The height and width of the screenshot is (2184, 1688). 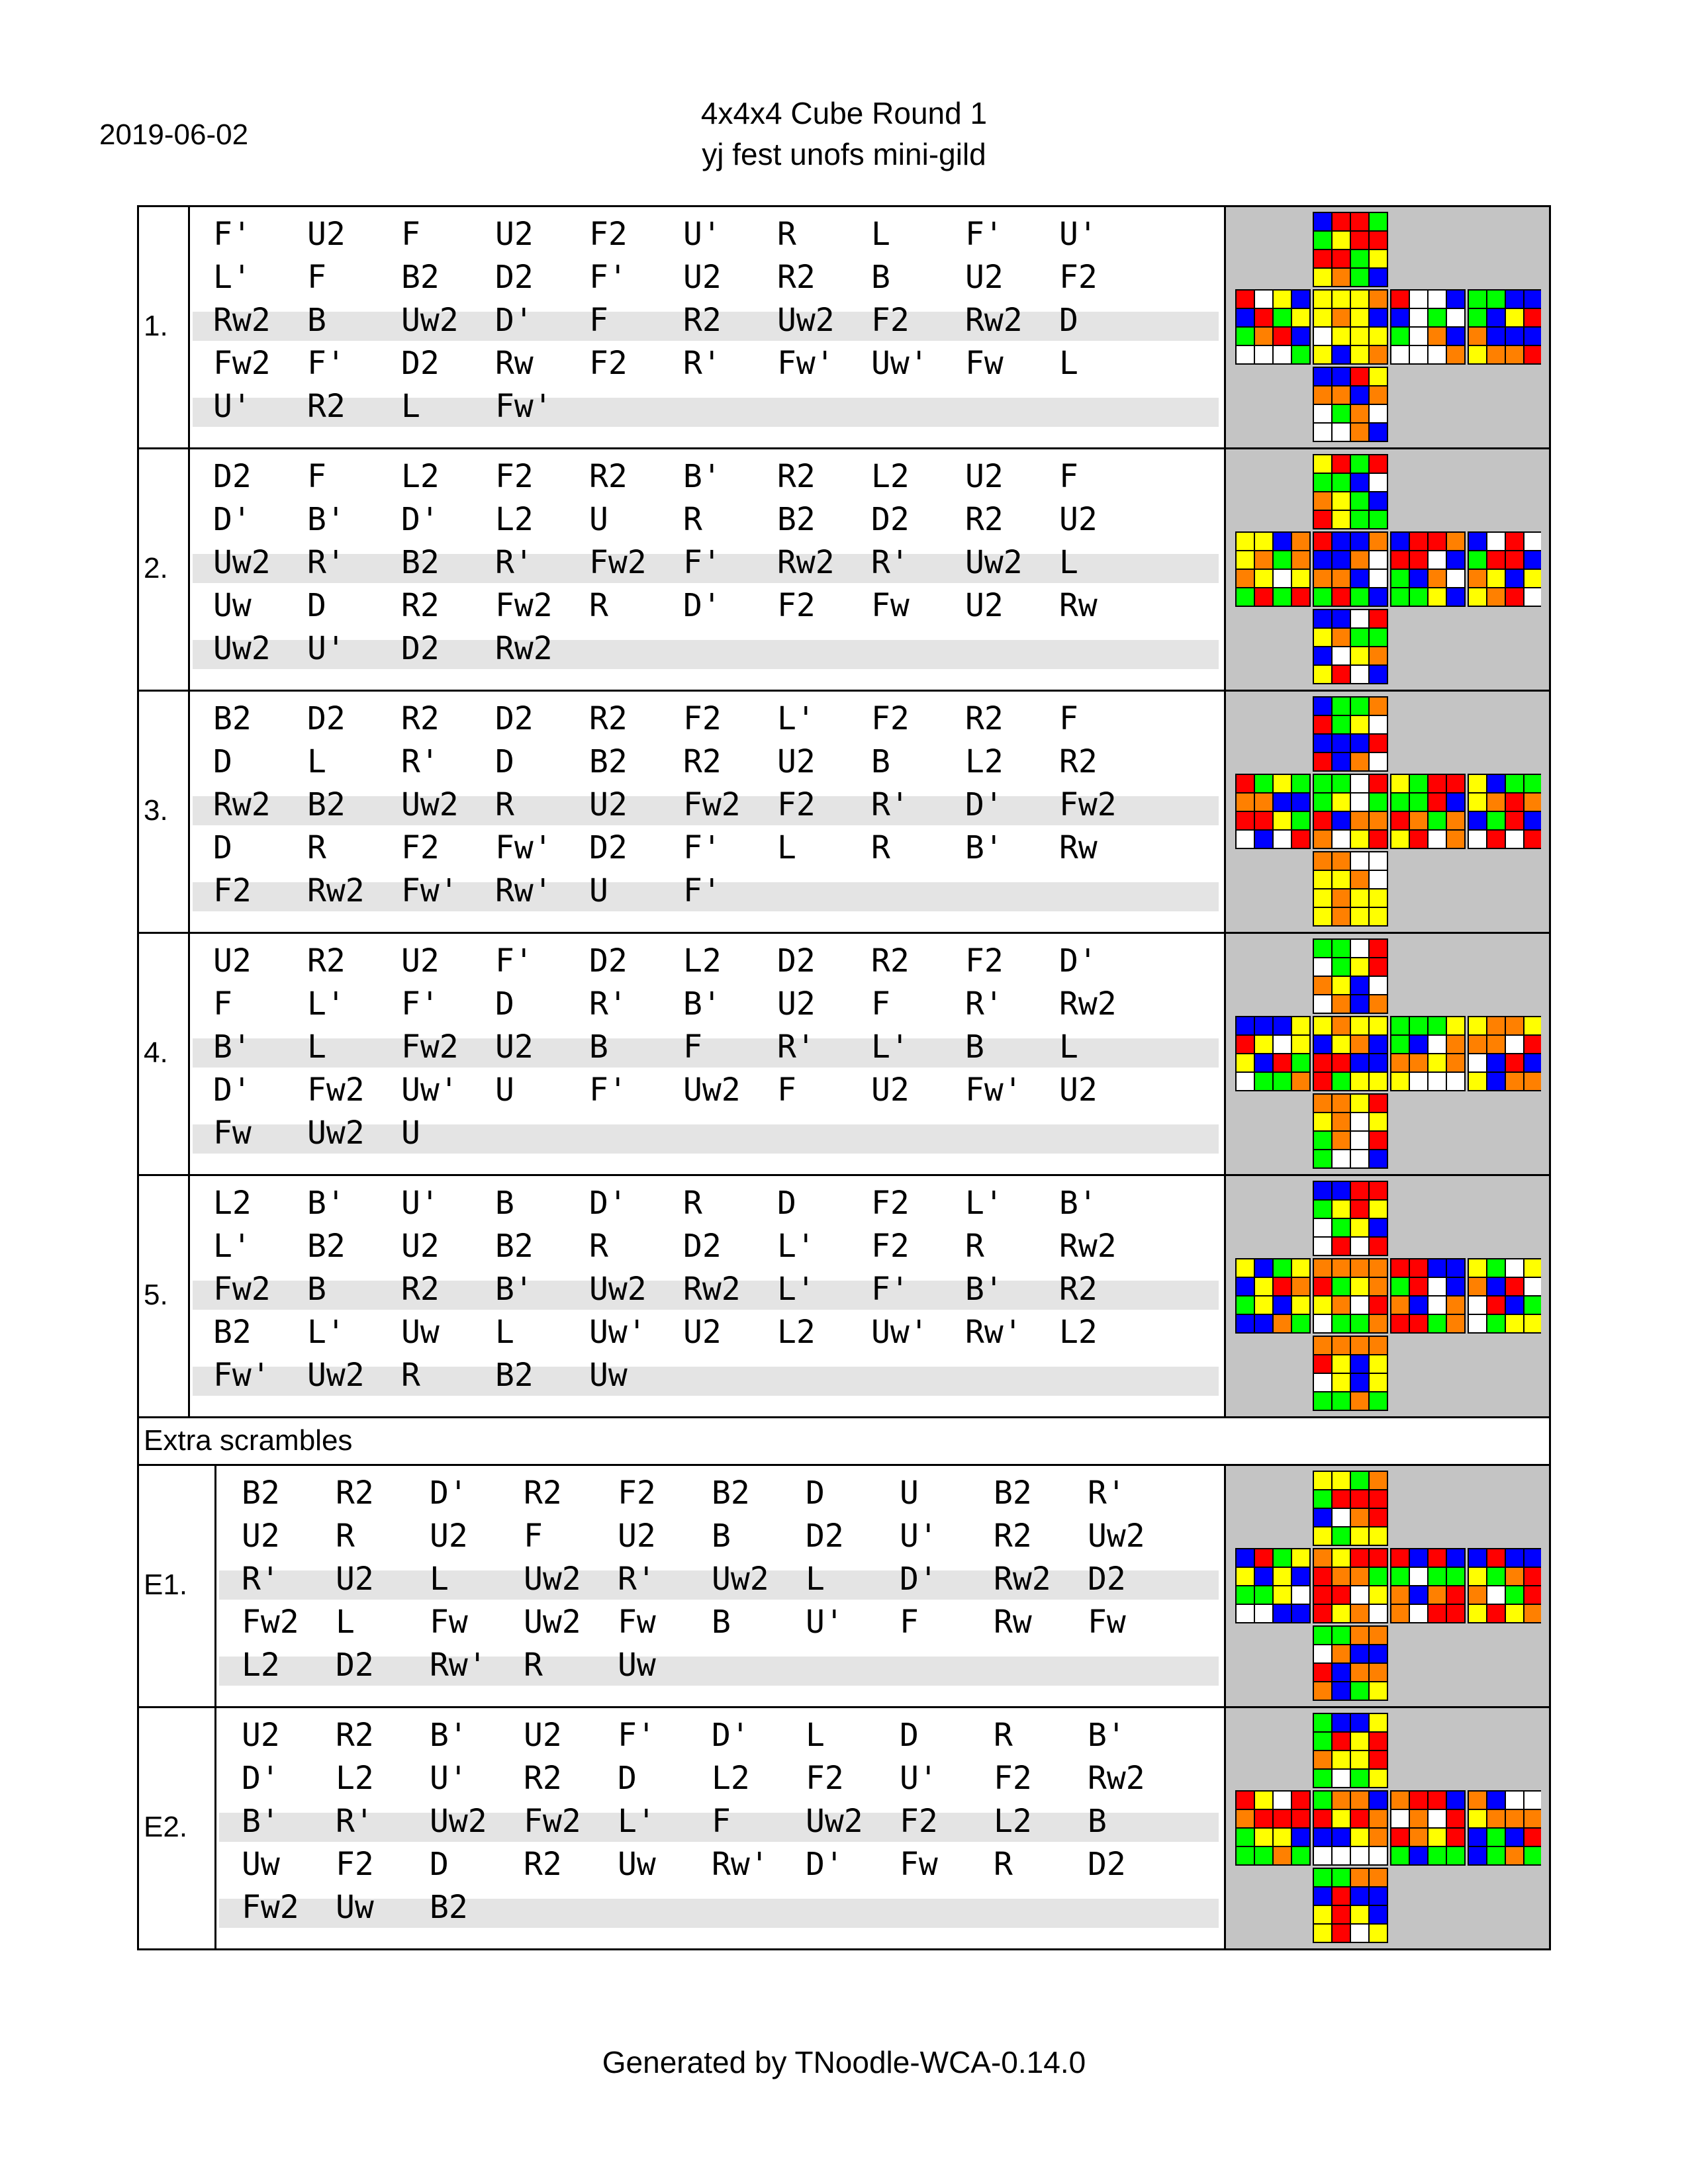 I want to click on cube-net-diagram, so click(x=1388, y=1053).